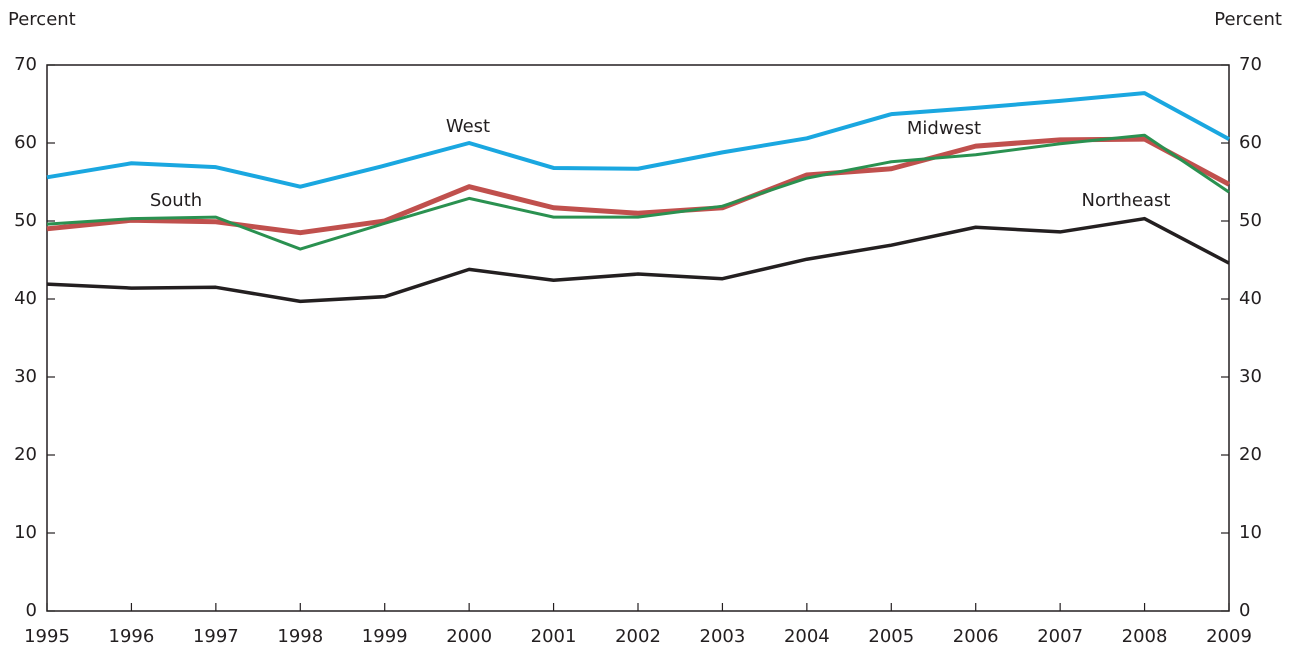  What do you see at coordinates (944, 128) in the screenshot?
I see `series-label: Midwest` at bounding box center [944, 128].